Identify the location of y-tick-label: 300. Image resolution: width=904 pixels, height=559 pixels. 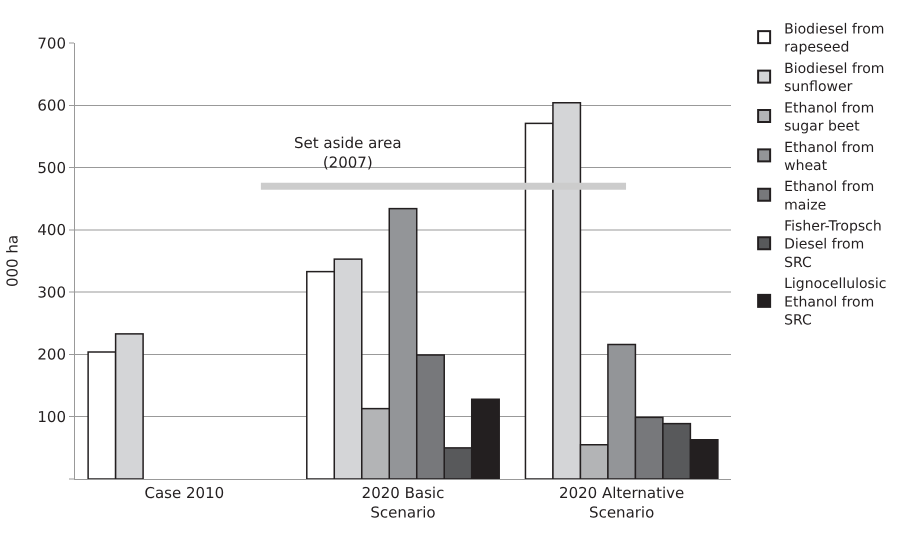
(51, 292).